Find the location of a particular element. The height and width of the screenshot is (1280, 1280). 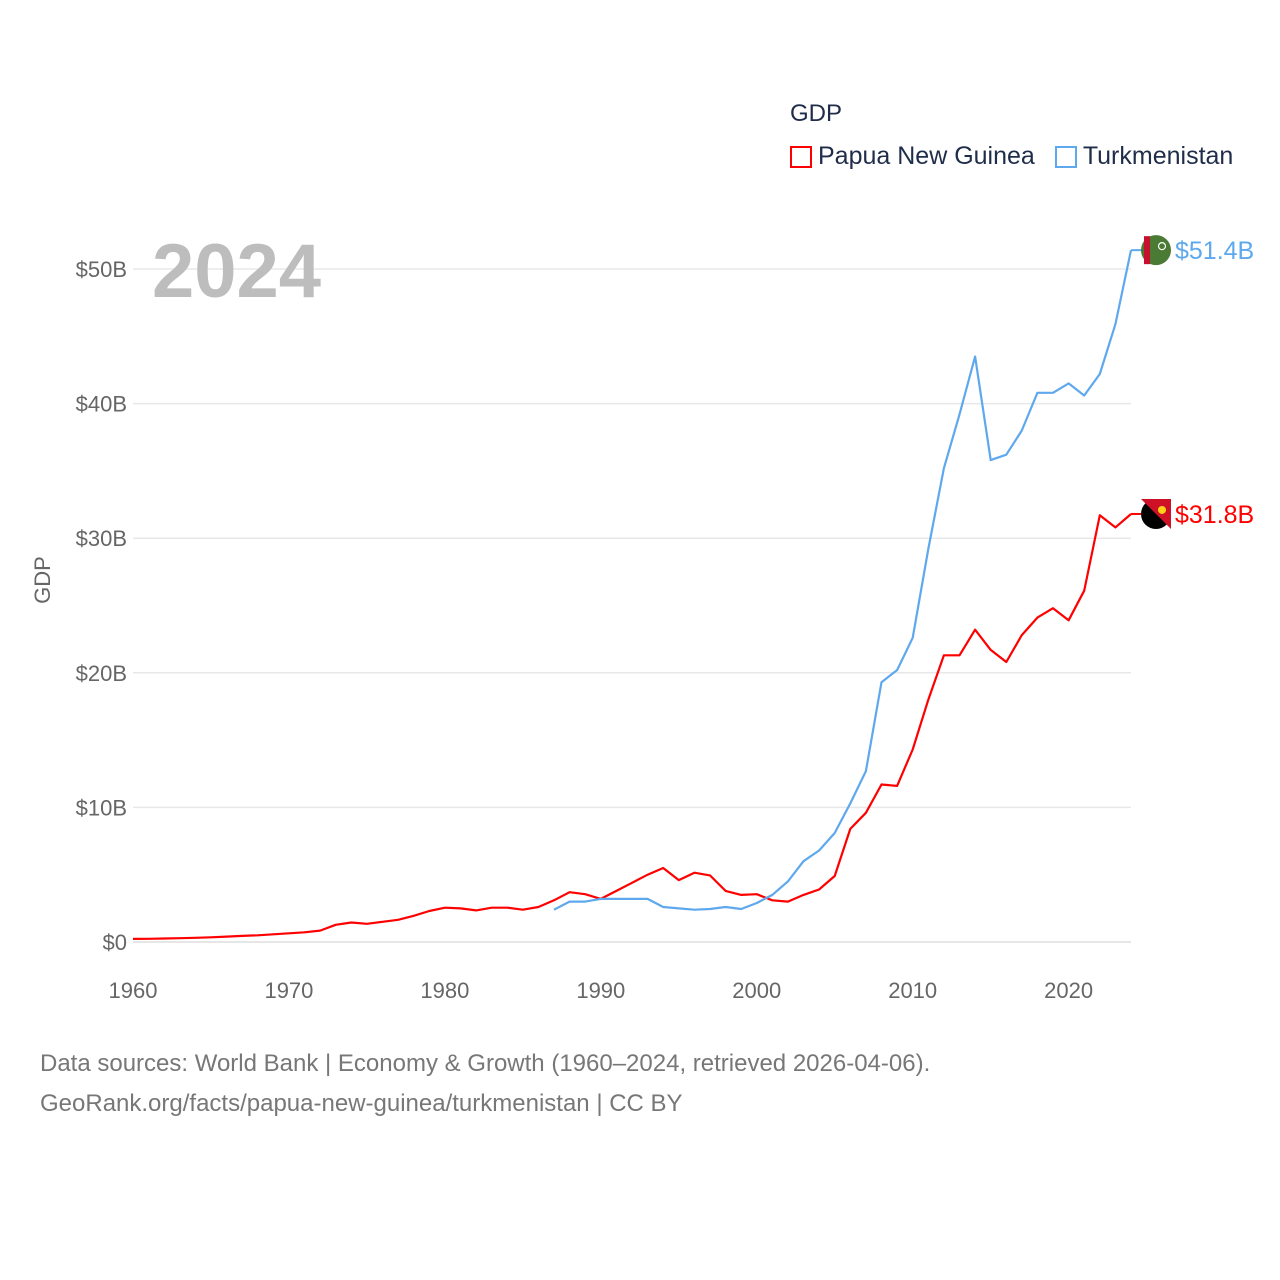

legend-title: GDP is located at coordinates (816, 113).